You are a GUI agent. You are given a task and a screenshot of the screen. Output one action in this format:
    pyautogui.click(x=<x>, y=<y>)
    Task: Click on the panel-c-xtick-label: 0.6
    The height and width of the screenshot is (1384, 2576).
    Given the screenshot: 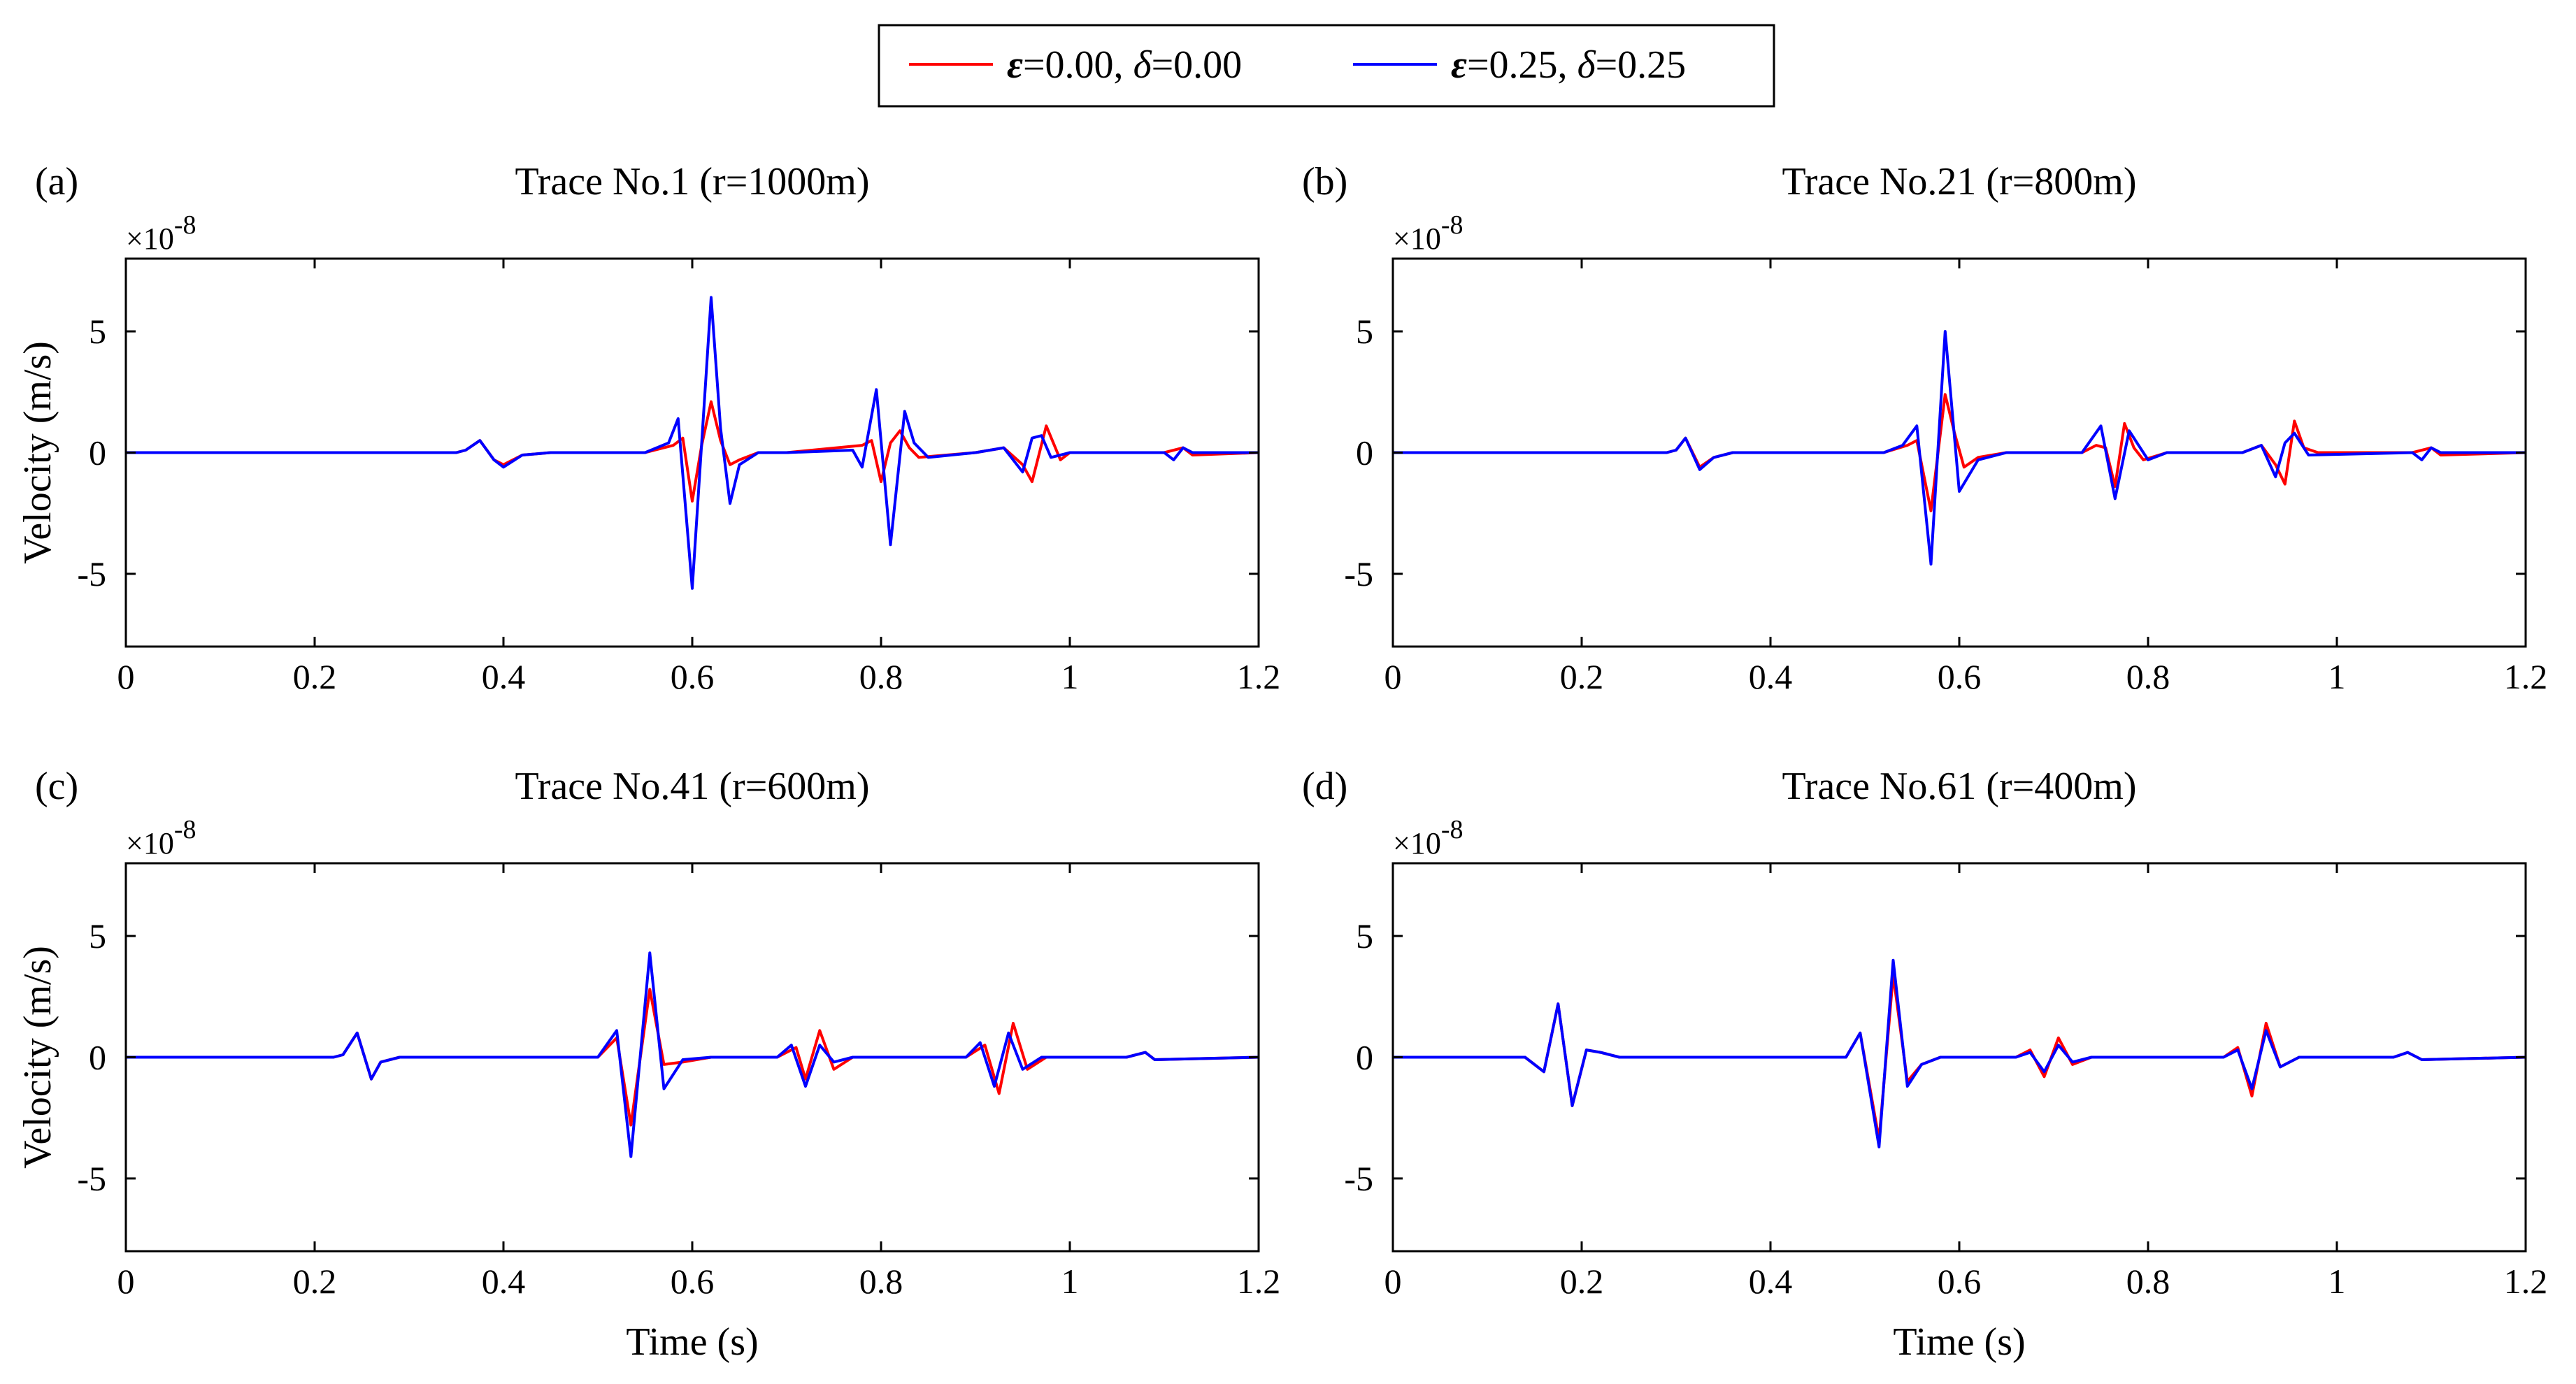 What is the action you would take?
    pyautogui.click(x=693, y=1281)
    